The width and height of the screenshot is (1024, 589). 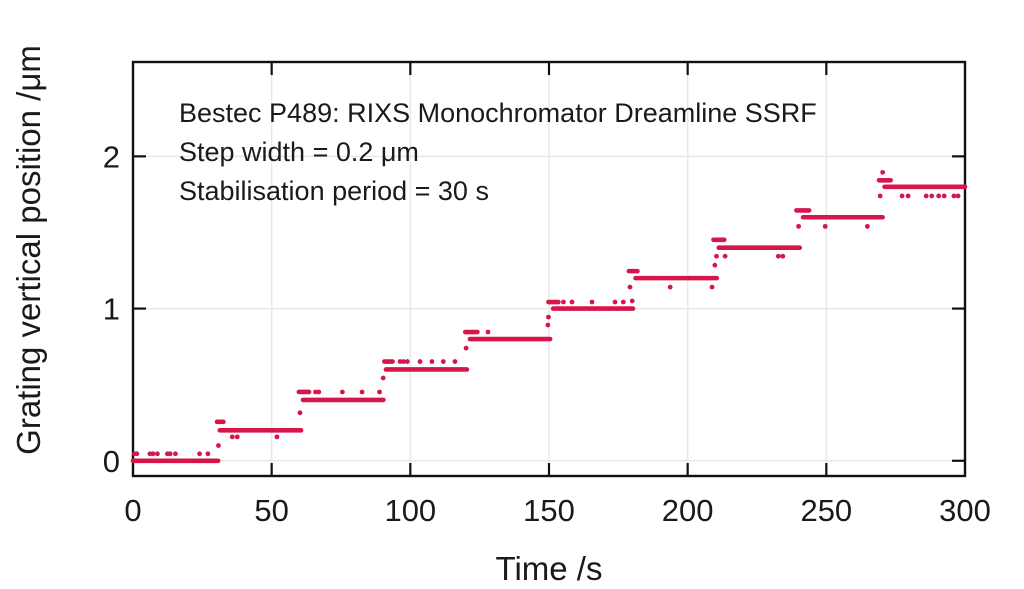 I want to click on y-tick-label: 1, so click(x=111, y=309).